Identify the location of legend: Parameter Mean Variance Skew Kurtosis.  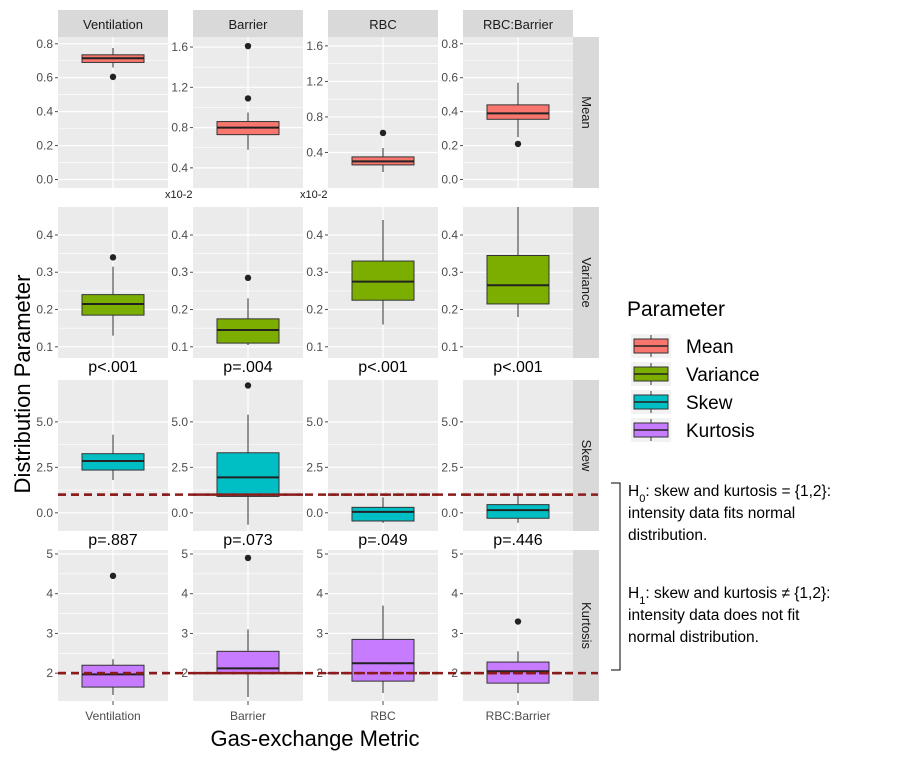
(693, 370).